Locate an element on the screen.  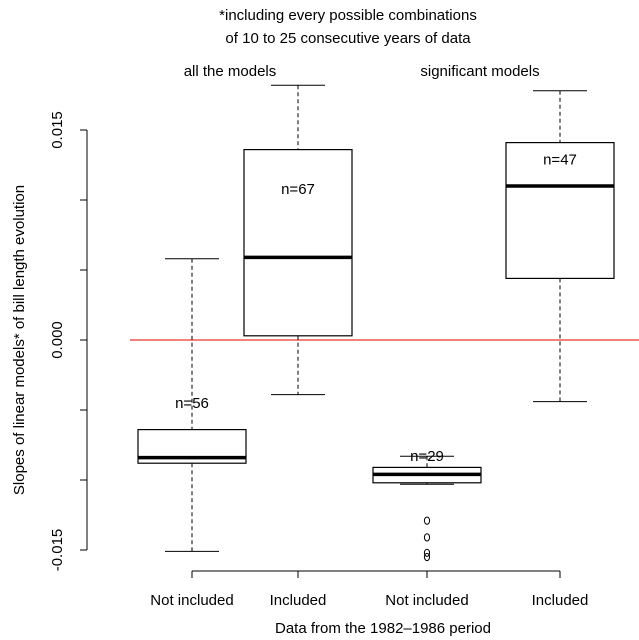
box-2: n=67 is located at coordinates (298, 240).